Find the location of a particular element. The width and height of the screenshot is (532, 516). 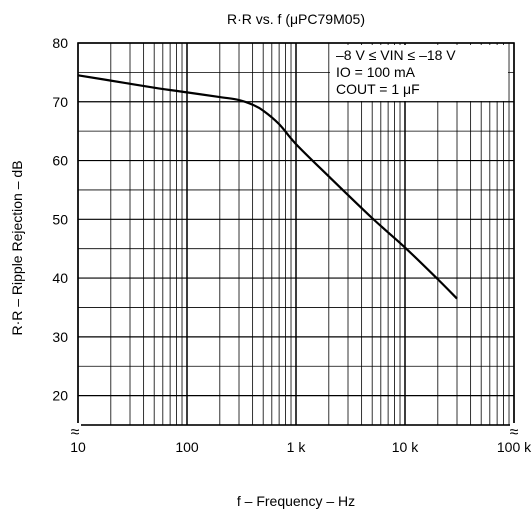

axis-break-left-mask is located at coordinates (75, 431).